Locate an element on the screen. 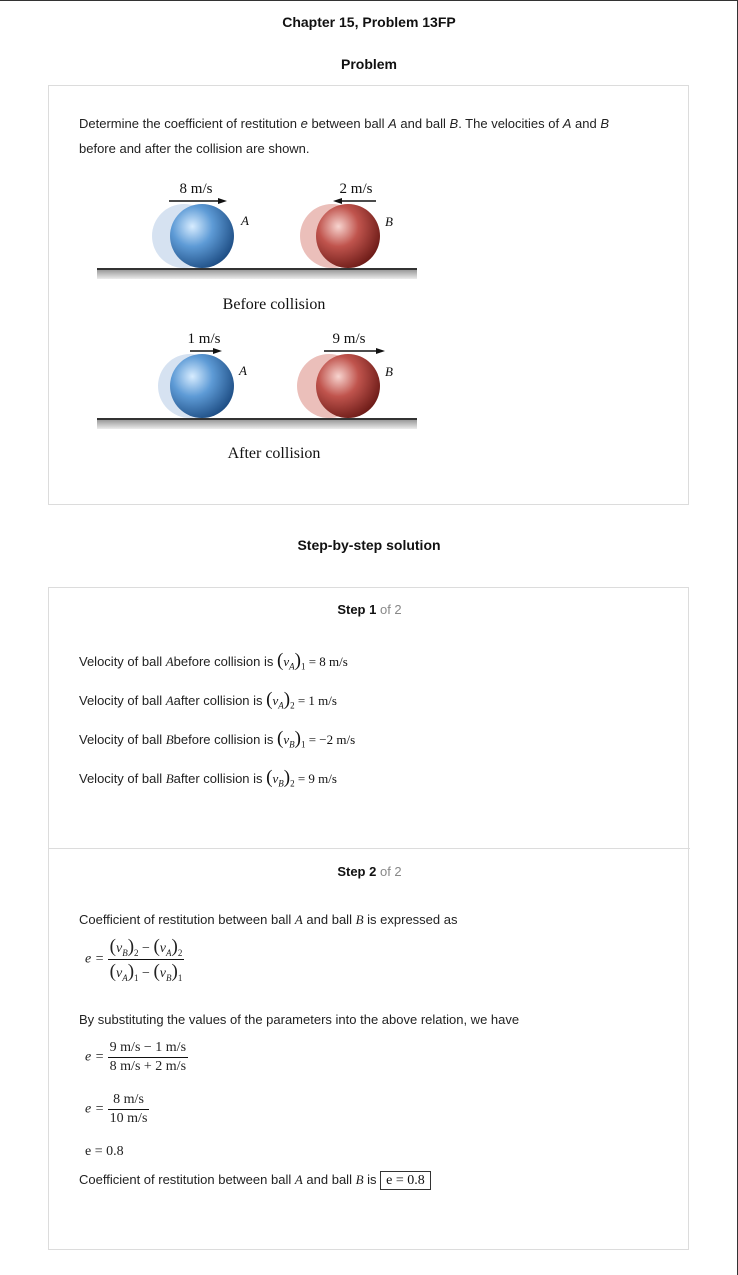 The image size is (738, 1275). problem-heading: Problem is located at coordinates (368, 64).